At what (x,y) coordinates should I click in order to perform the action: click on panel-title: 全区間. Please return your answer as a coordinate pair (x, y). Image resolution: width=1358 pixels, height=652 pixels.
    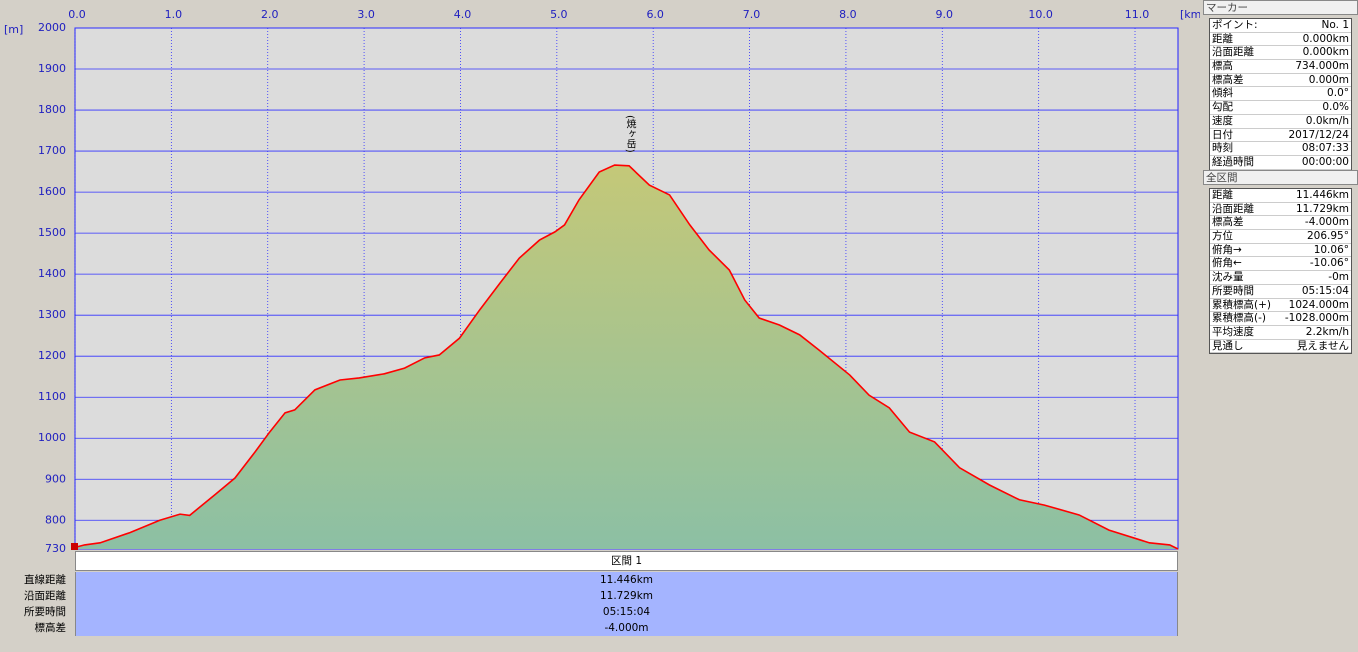
    Looking at the image, I should click on (1280, 177).